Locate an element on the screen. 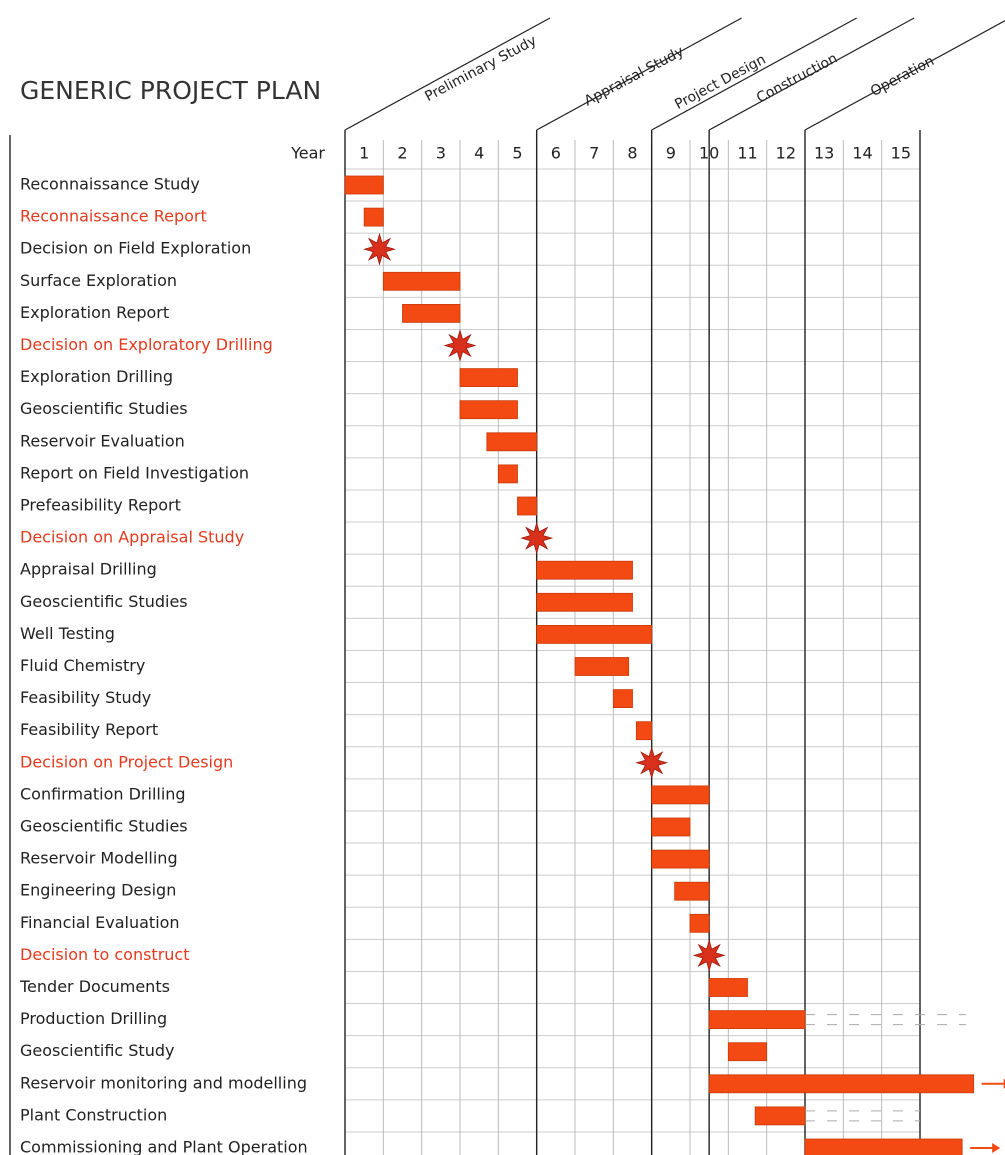 The image size is (1005, 1155). task-label: Well Testing is located at coordinates (67, 633).